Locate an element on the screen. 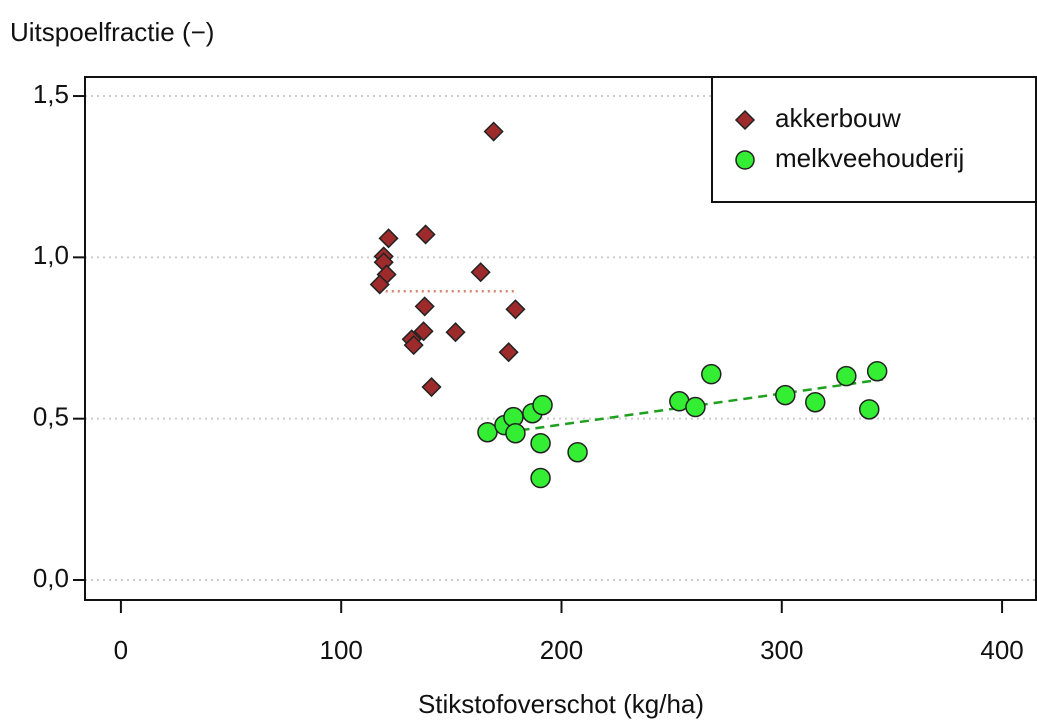 The width and height of the screenshot is (1037, 724). y-tick-label: 1,5 is located at coordinates (51, 94).